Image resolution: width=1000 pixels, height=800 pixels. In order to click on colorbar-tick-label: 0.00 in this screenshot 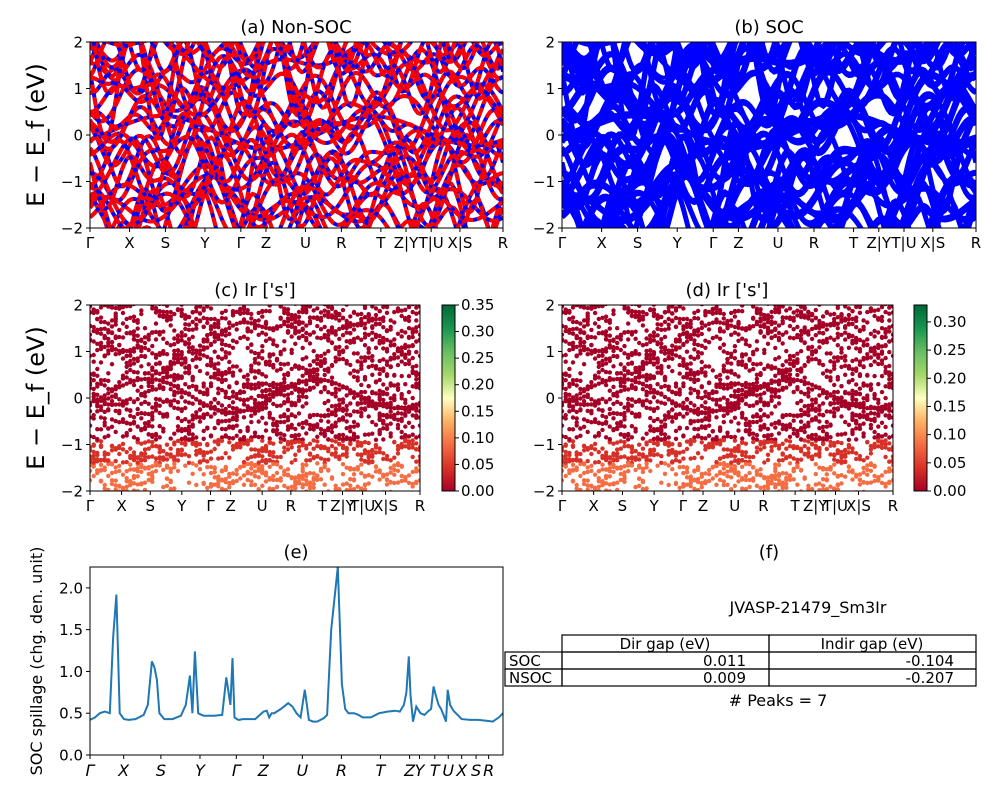, I will do `click(477, 491)`.